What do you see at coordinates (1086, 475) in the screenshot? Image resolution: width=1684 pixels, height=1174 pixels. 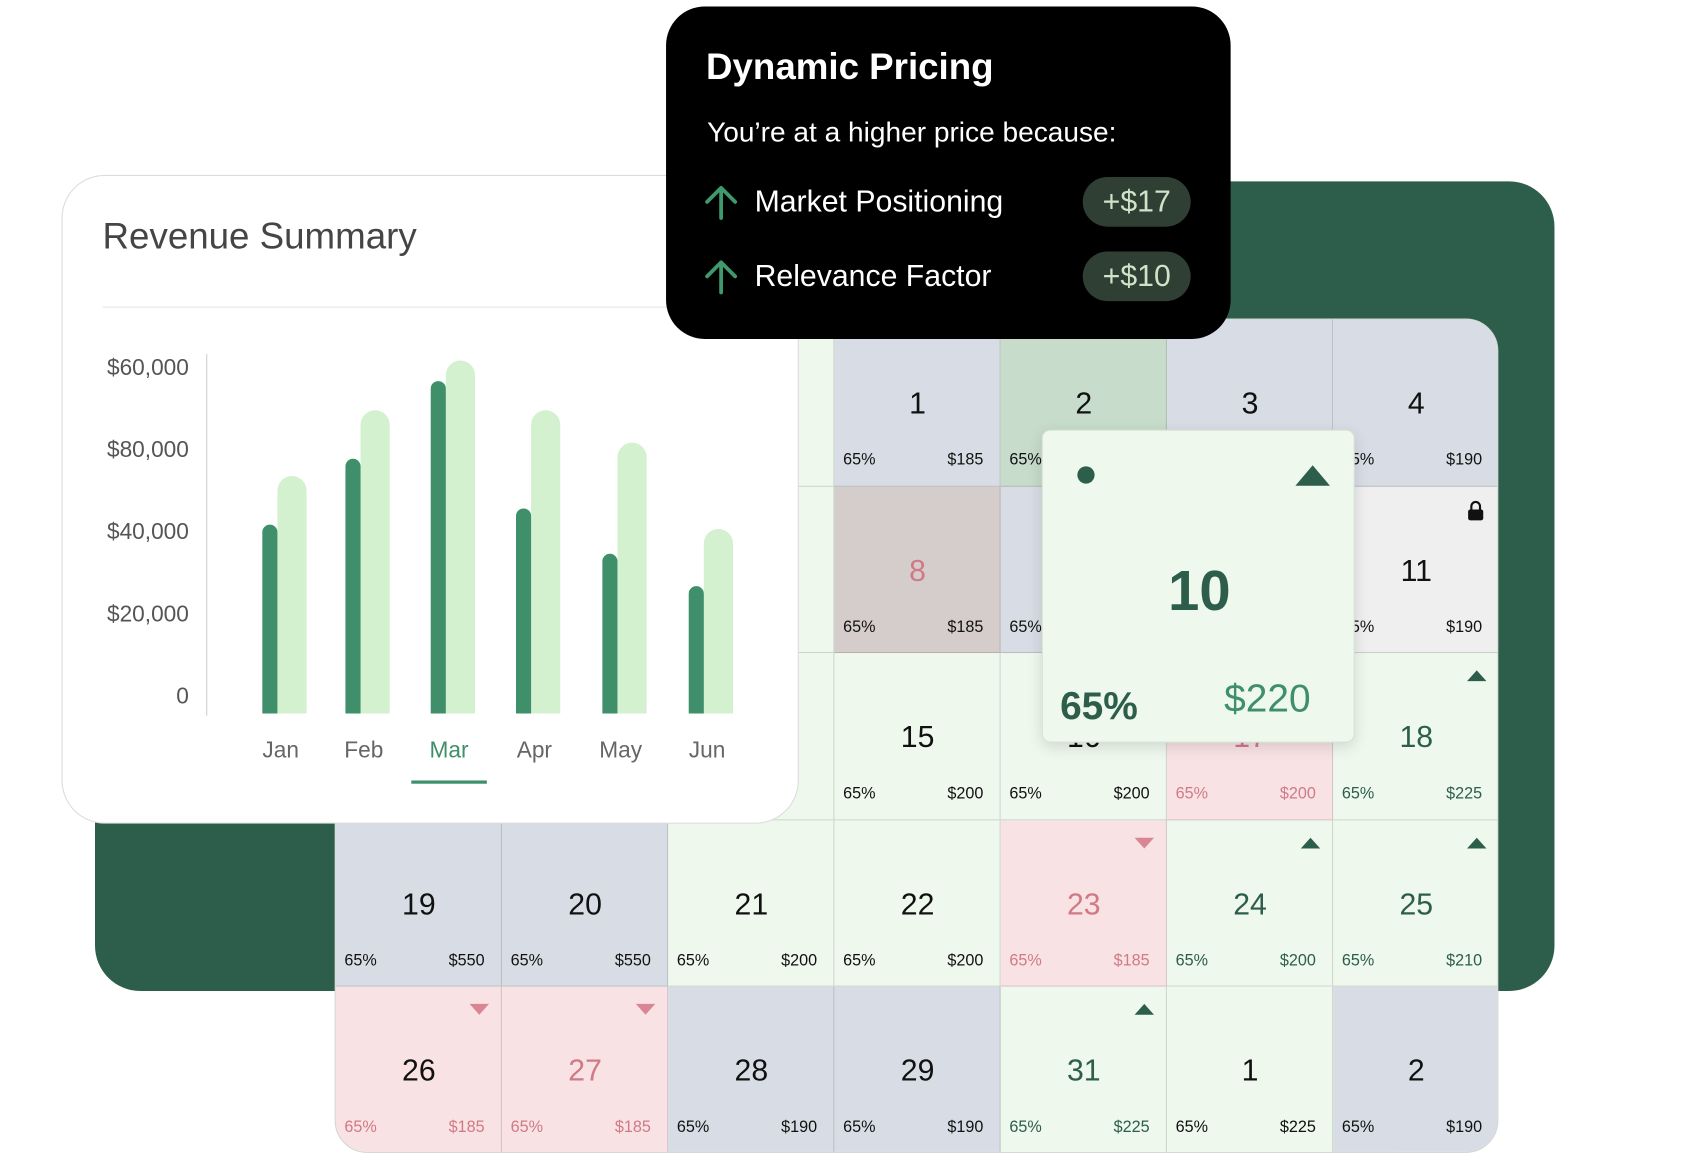 I see `status-dot` at bounding box center [1086, 475].